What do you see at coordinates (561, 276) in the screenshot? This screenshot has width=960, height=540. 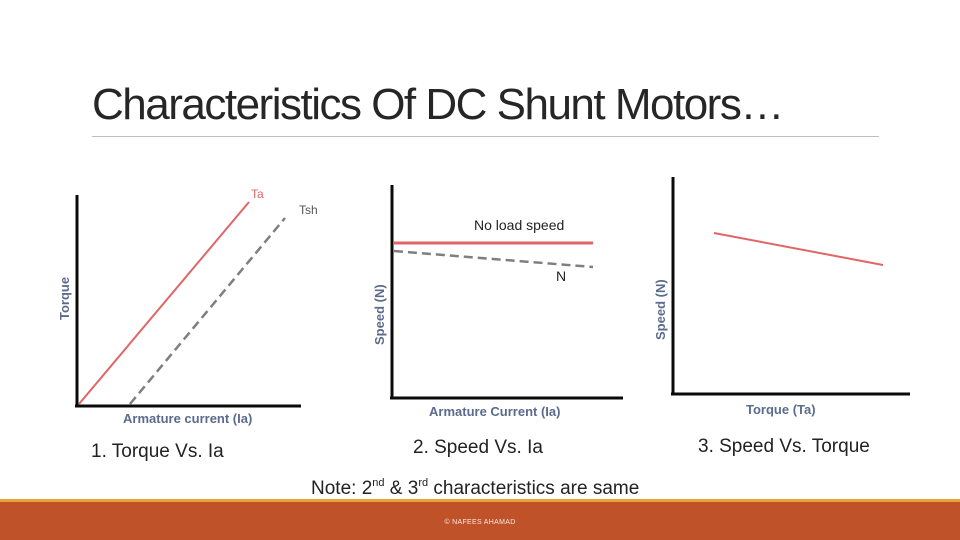 I see `graph2-n-label: N` at bounding box center [561, 276].